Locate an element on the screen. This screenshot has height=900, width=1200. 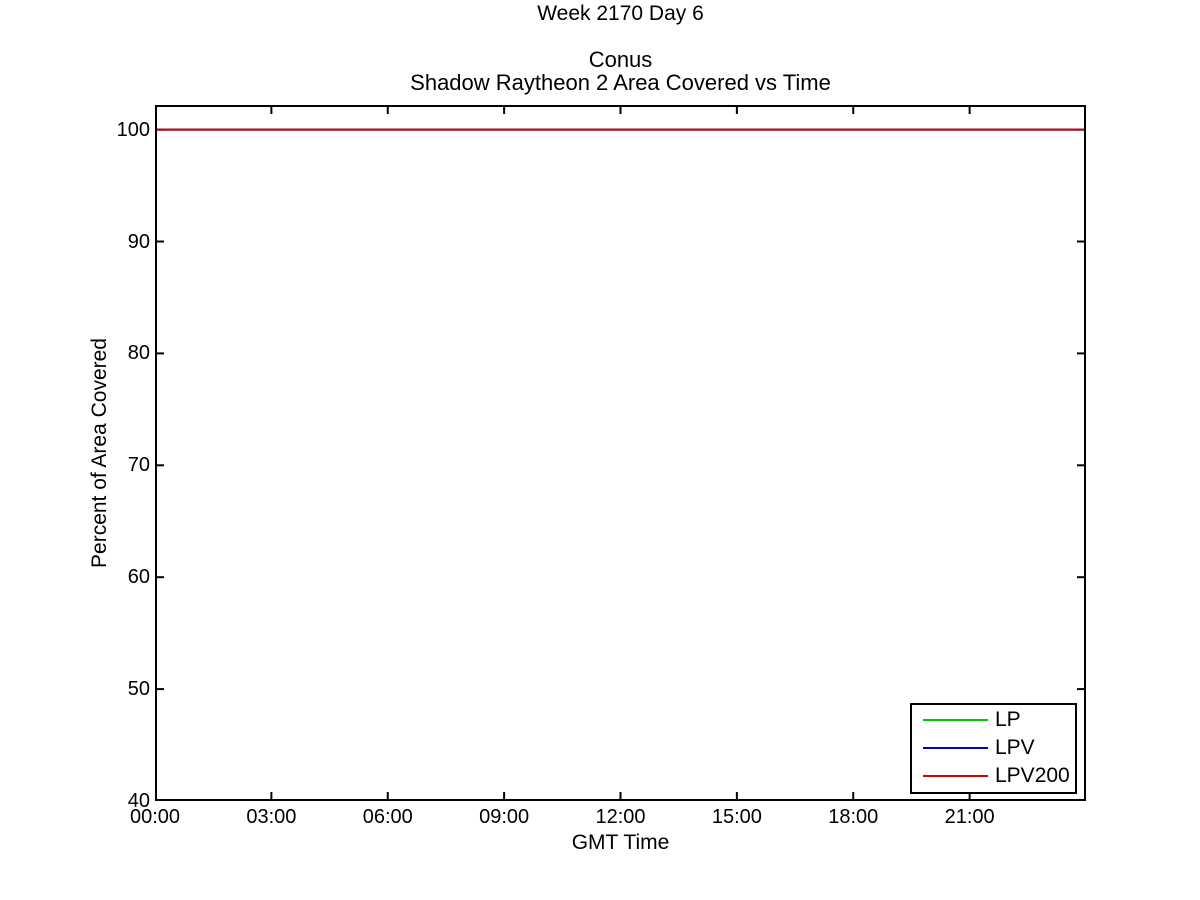
legend-label: LPV is located at coordinates (1015, 747).